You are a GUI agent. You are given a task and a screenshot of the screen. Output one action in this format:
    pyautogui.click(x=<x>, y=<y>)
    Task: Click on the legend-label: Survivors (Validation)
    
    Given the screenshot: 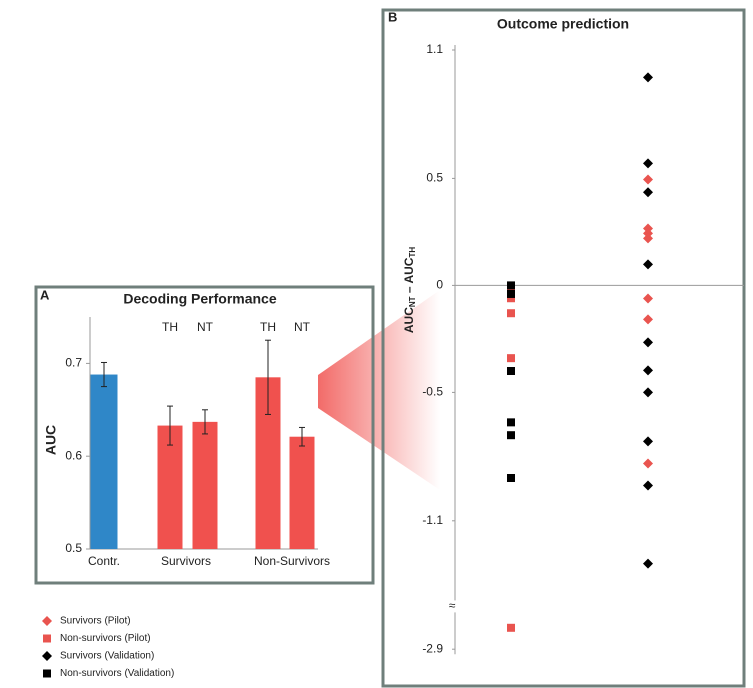 What is the action you would take?
    pyautogui.click(x=107, y=656)
    